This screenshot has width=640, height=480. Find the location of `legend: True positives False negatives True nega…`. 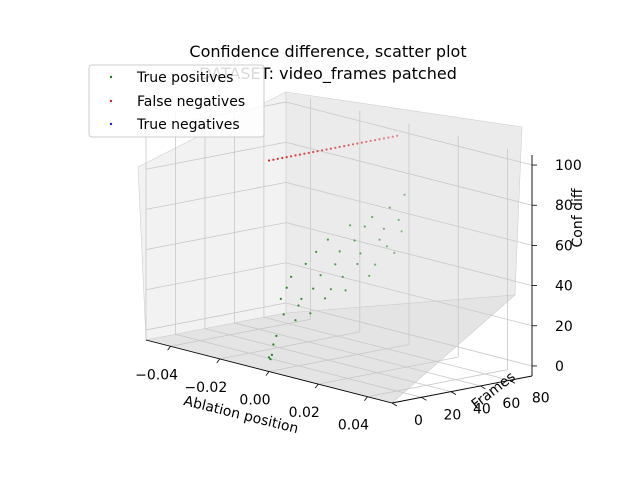

legend: True positives False negatives True nega… is located at coordinates (176, 101).